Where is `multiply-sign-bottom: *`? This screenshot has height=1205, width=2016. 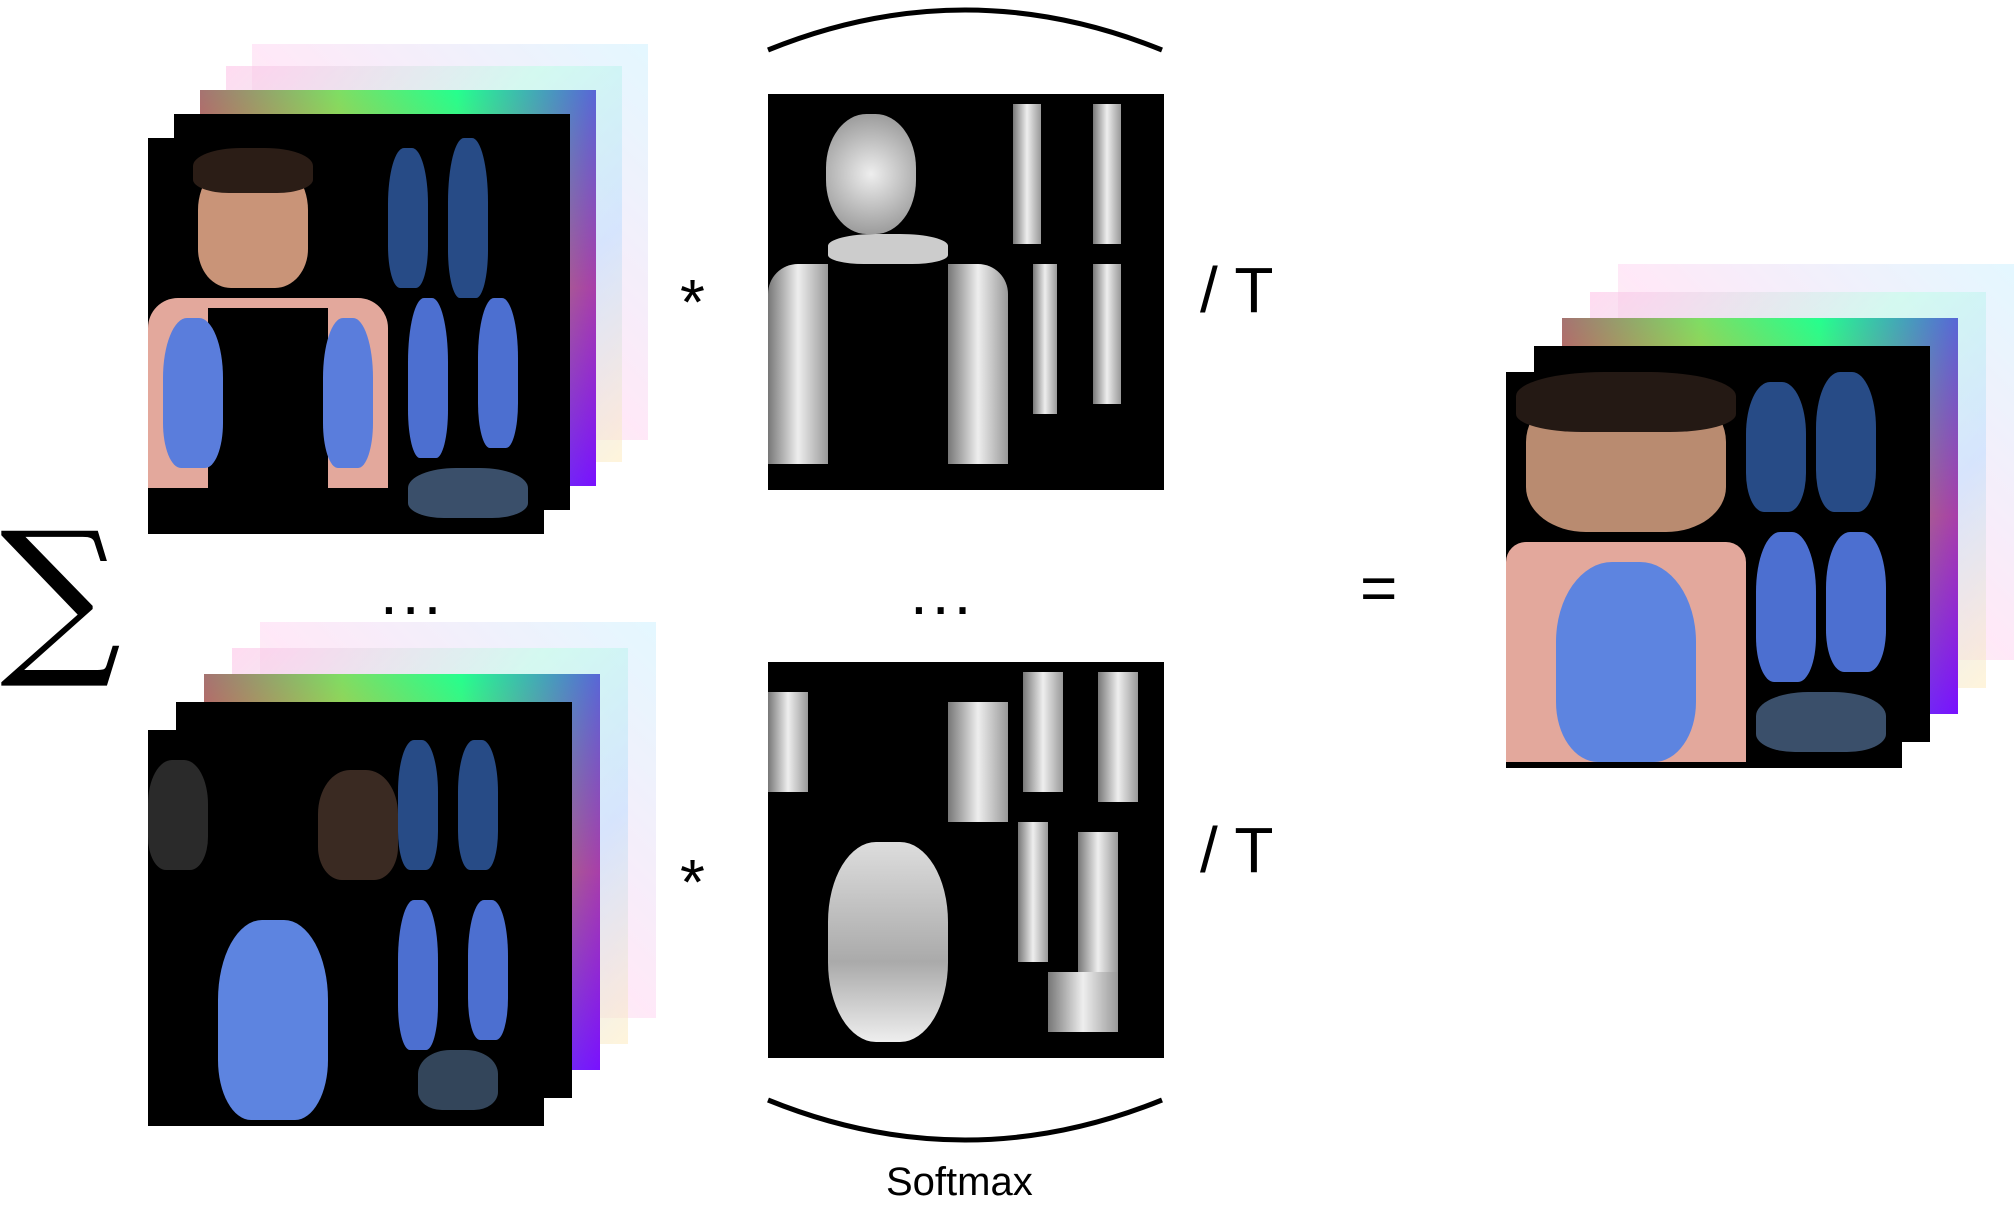
multiply-sign-bottom: * is located at coordinates (692, 882).